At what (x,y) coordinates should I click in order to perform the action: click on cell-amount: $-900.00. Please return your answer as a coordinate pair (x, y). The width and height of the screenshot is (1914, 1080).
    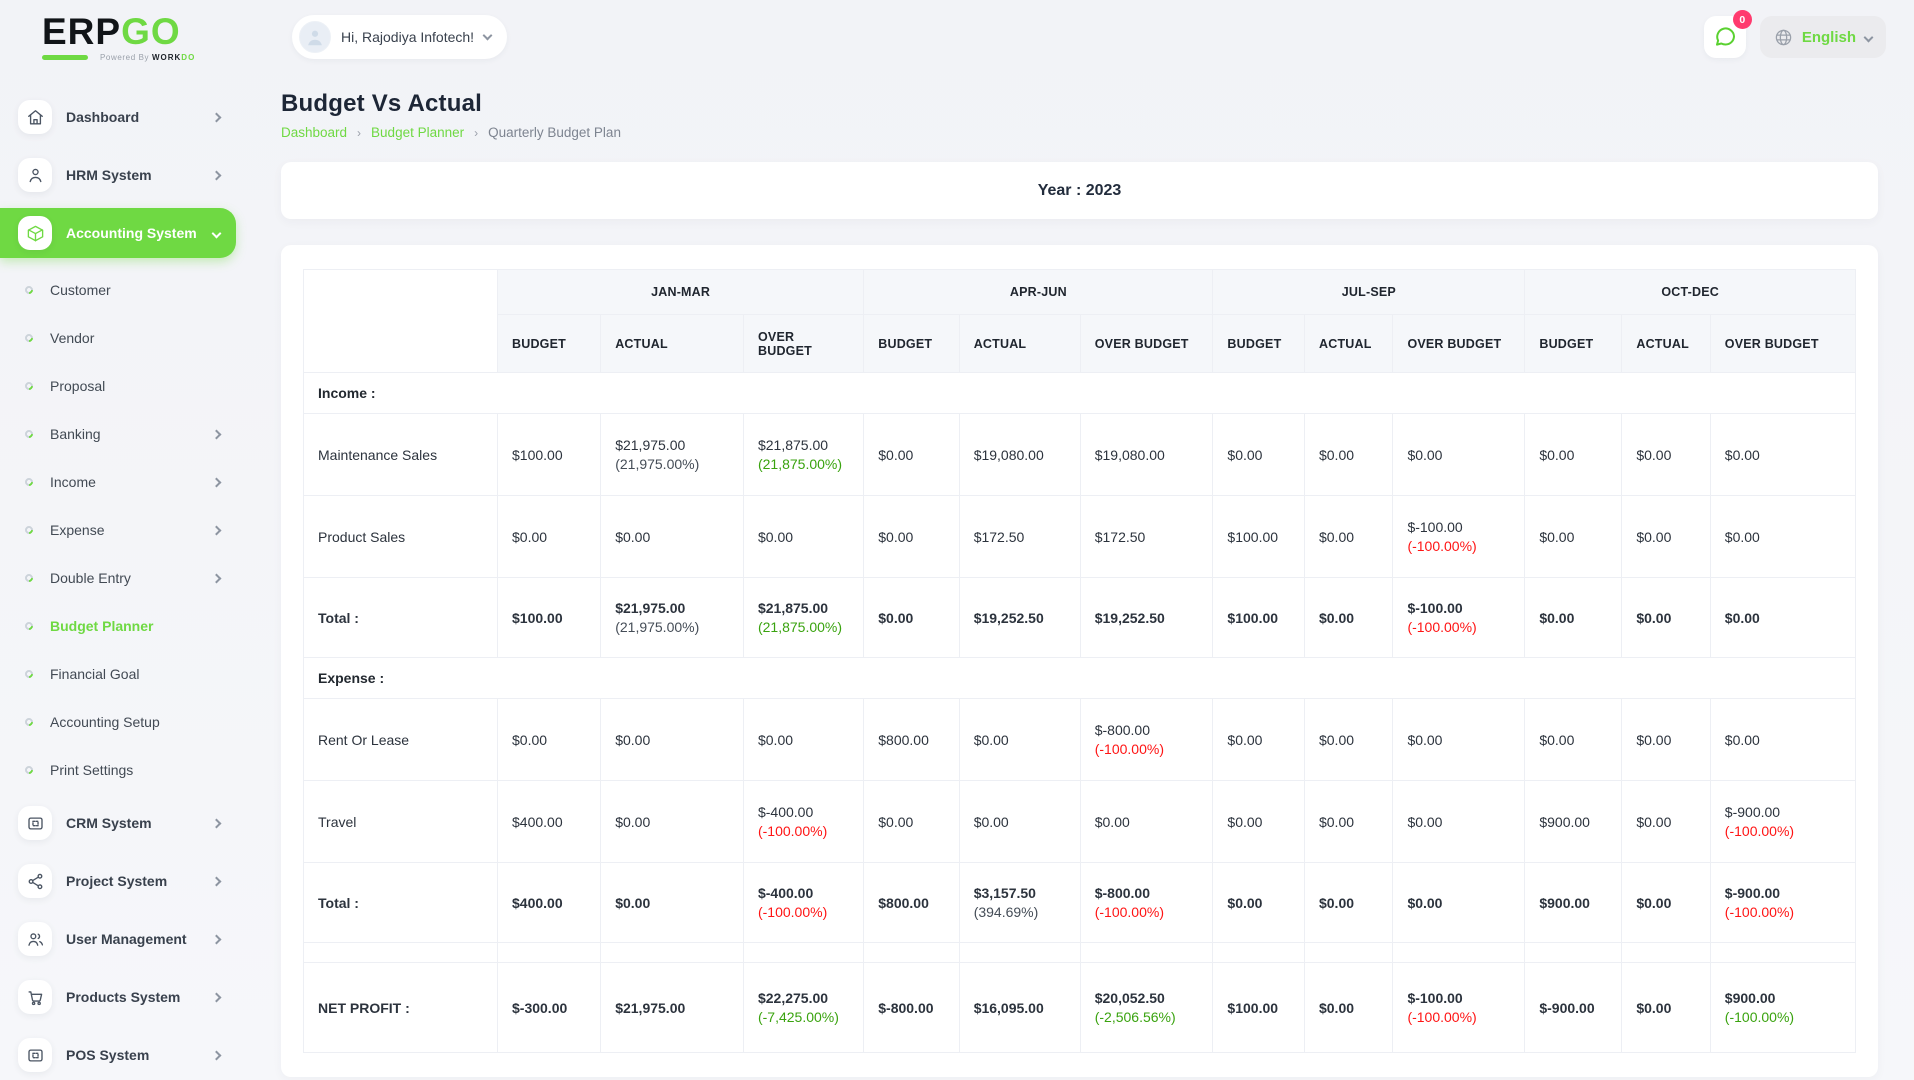
    Looking at the image, I should click on (1752, 893).